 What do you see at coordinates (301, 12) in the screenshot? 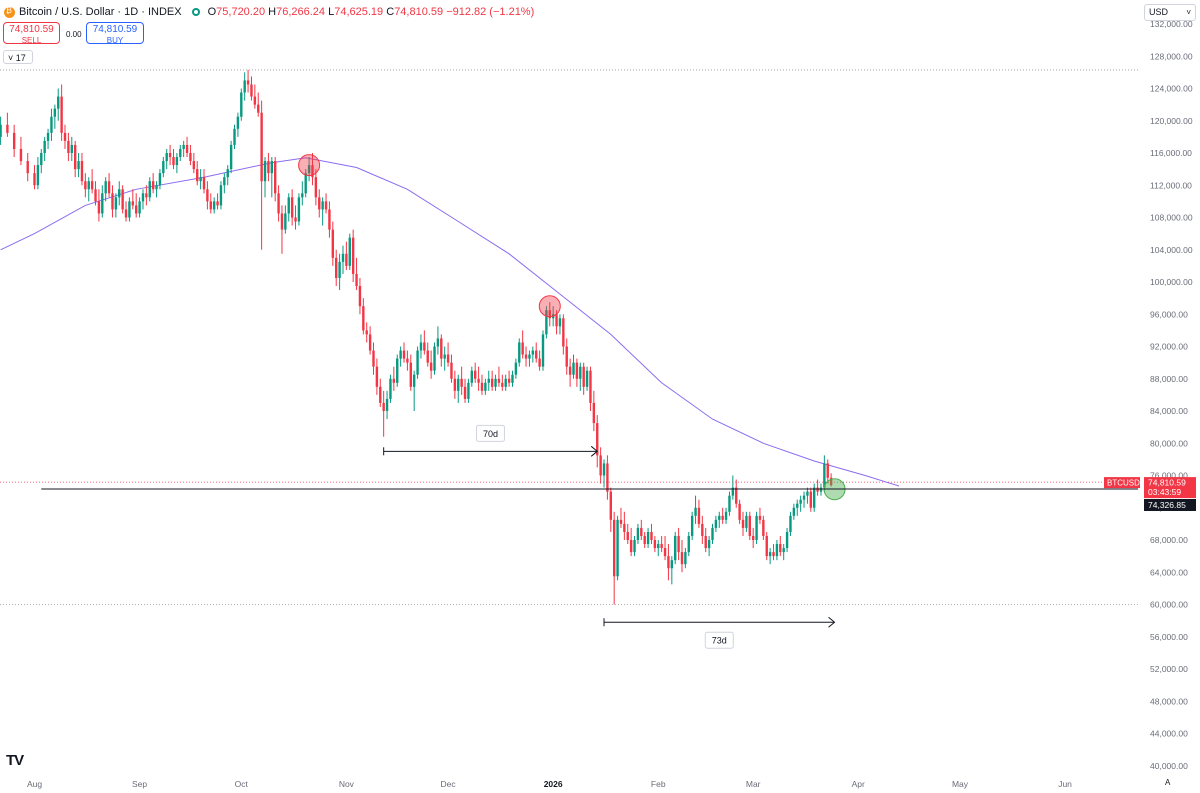
I see `high-value: 76,266.24` at bounding box center [301, 12].